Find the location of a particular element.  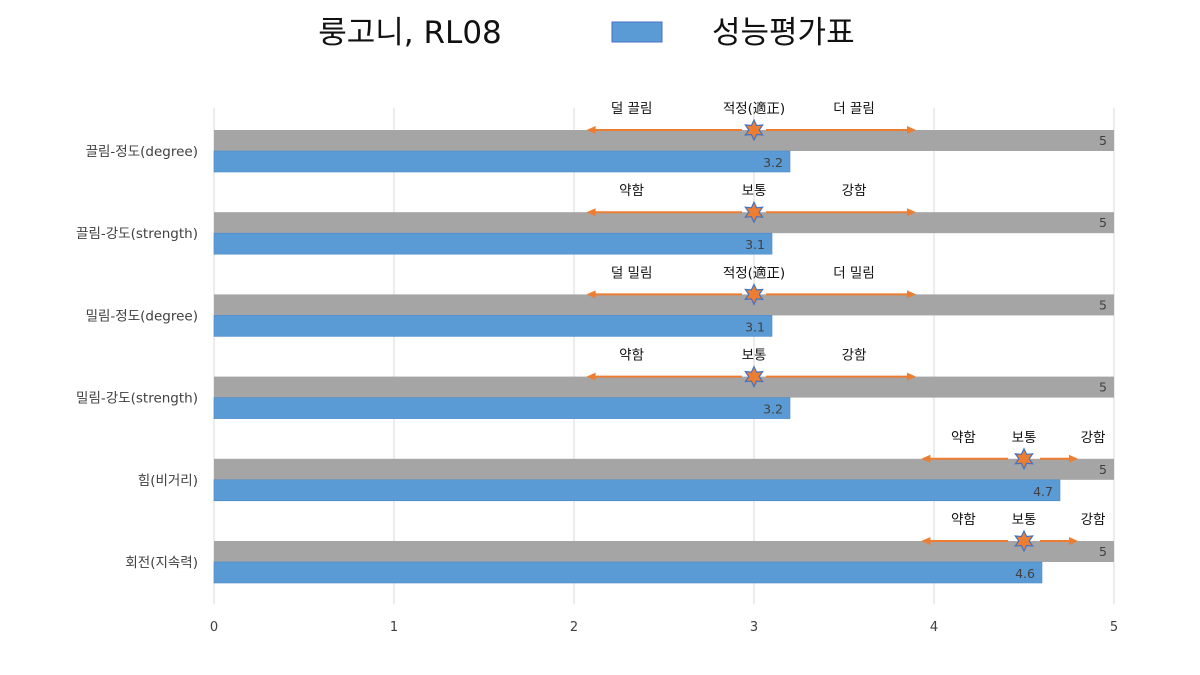

x-tick-label: 1 is located at coordinates (394, 627).